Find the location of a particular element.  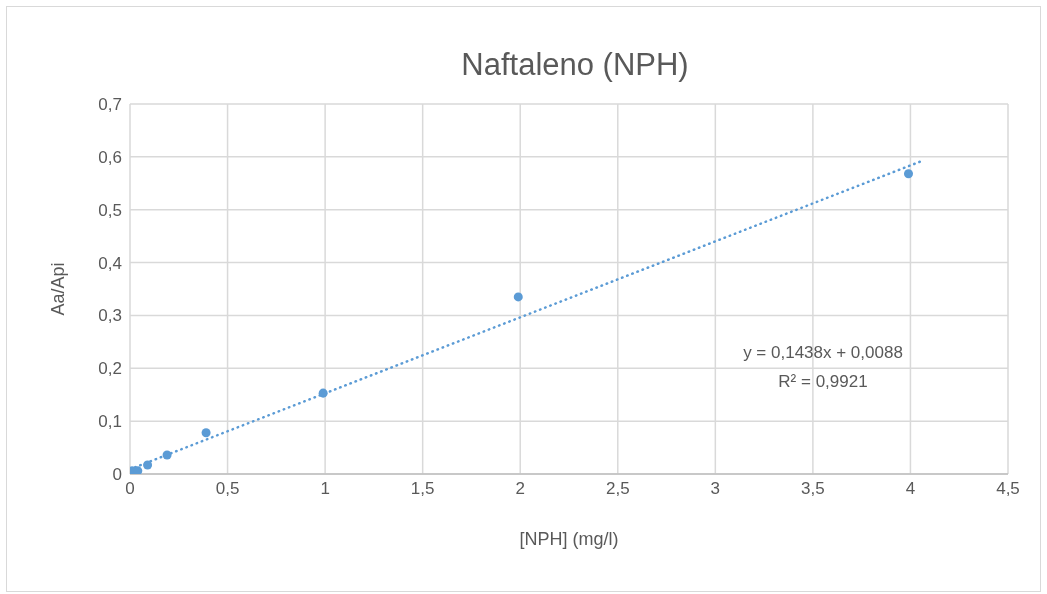

x-tick-label: 4 is located at coordinates (910, 489).